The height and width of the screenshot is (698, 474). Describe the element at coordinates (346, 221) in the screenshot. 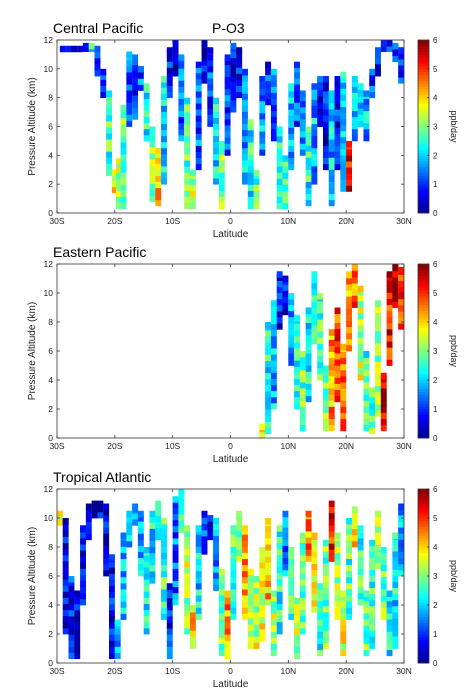

I see `x-tick-label: 20N` at that location.